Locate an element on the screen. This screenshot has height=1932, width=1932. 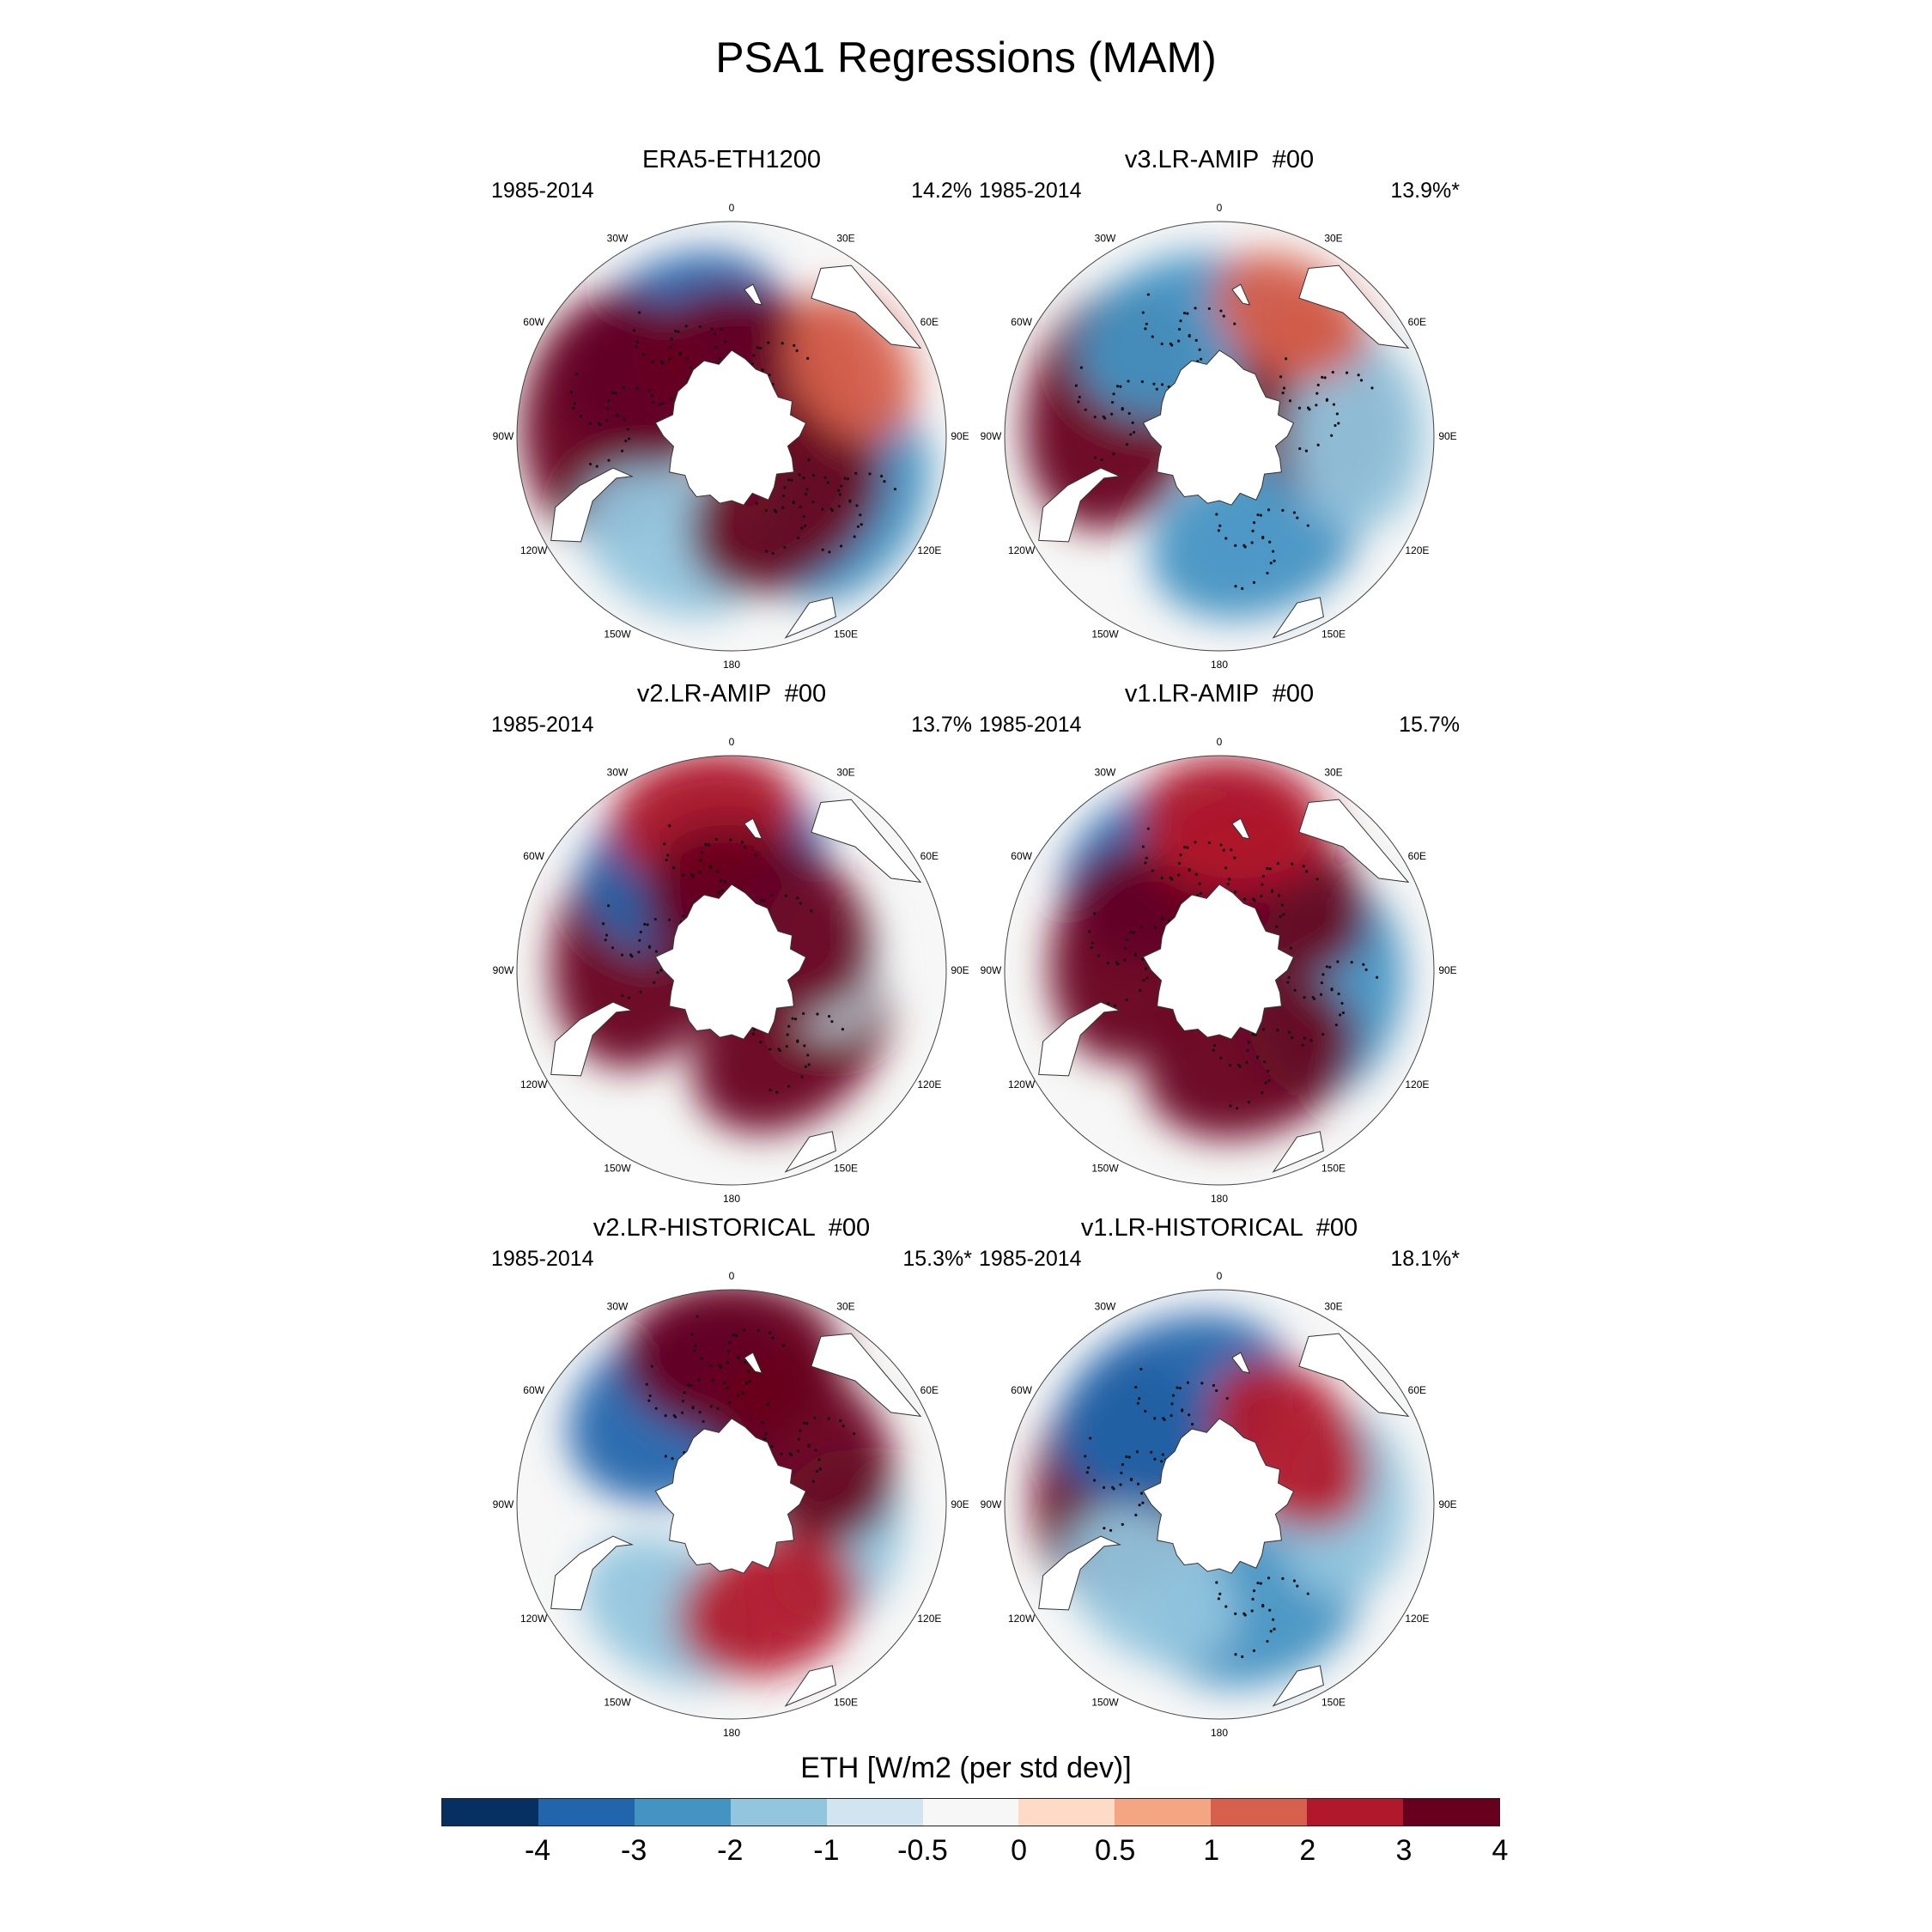
australia-landmass is located at coordinates (1354, 841).